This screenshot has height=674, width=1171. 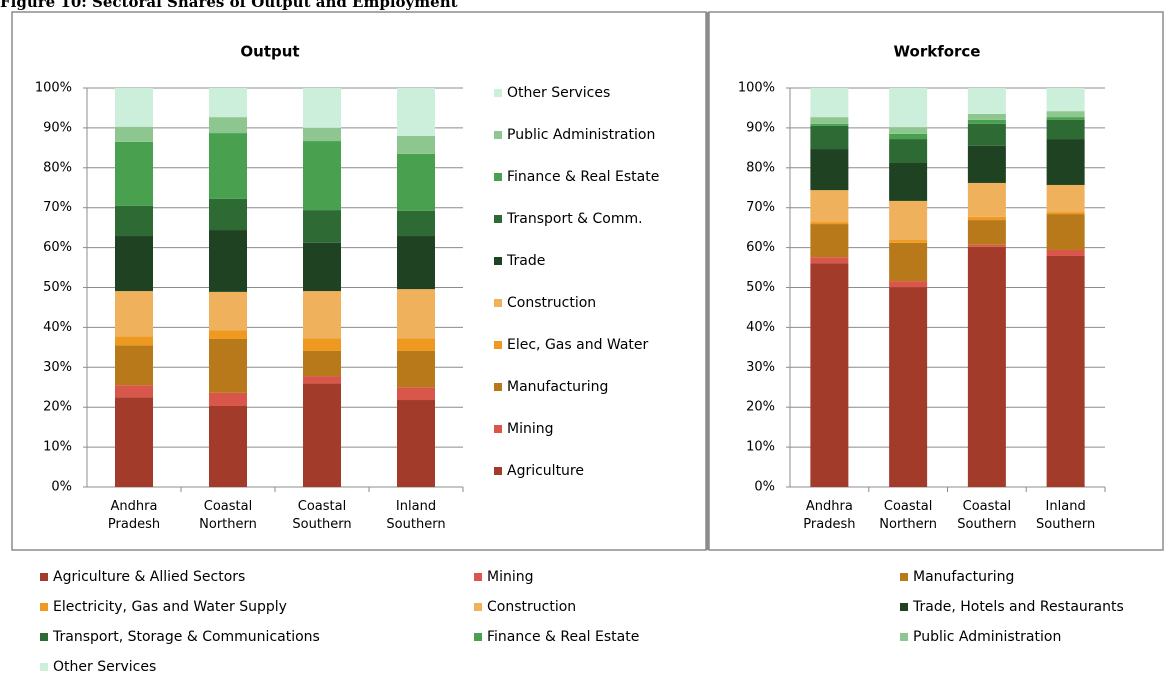 I want to click on legend-label: Agriculture & Allied Sectors, so click(x=149, y=577).